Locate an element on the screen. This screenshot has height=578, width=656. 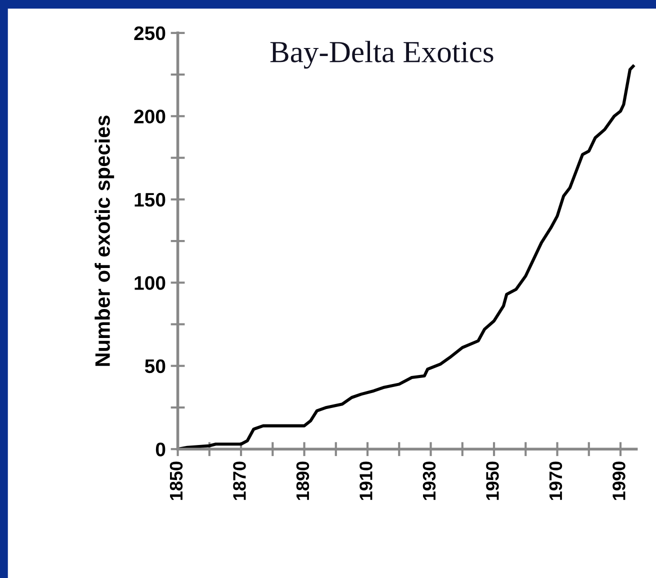
x-tick-label: 1890 is located at coordinates (303, 481).